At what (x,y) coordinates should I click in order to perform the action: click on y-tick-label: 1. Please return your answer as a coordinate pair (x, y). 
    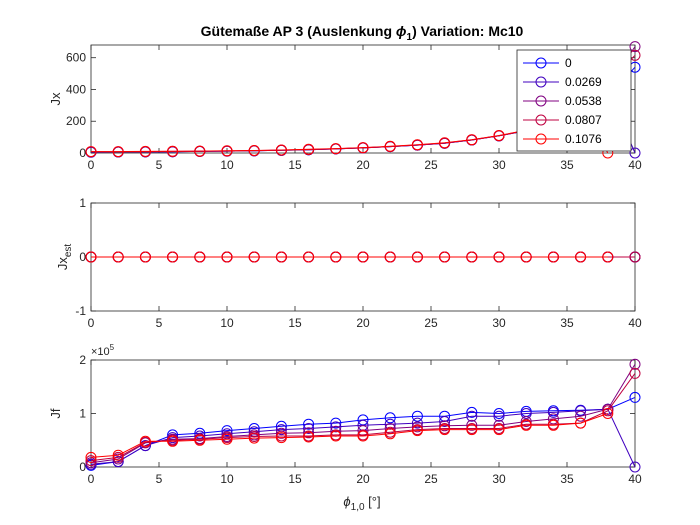
    Looking at the image, I should click on (82, 203).